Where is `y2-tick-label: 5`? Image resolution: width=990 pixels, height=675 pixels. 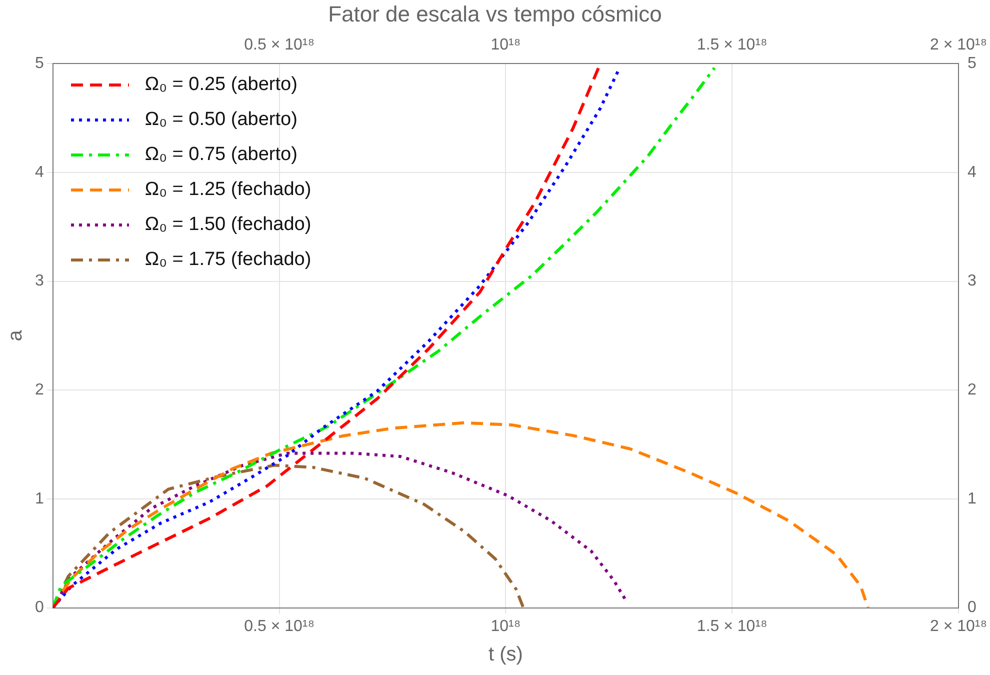
y2-tick-label: 5 is located at coordinates (971, 63).